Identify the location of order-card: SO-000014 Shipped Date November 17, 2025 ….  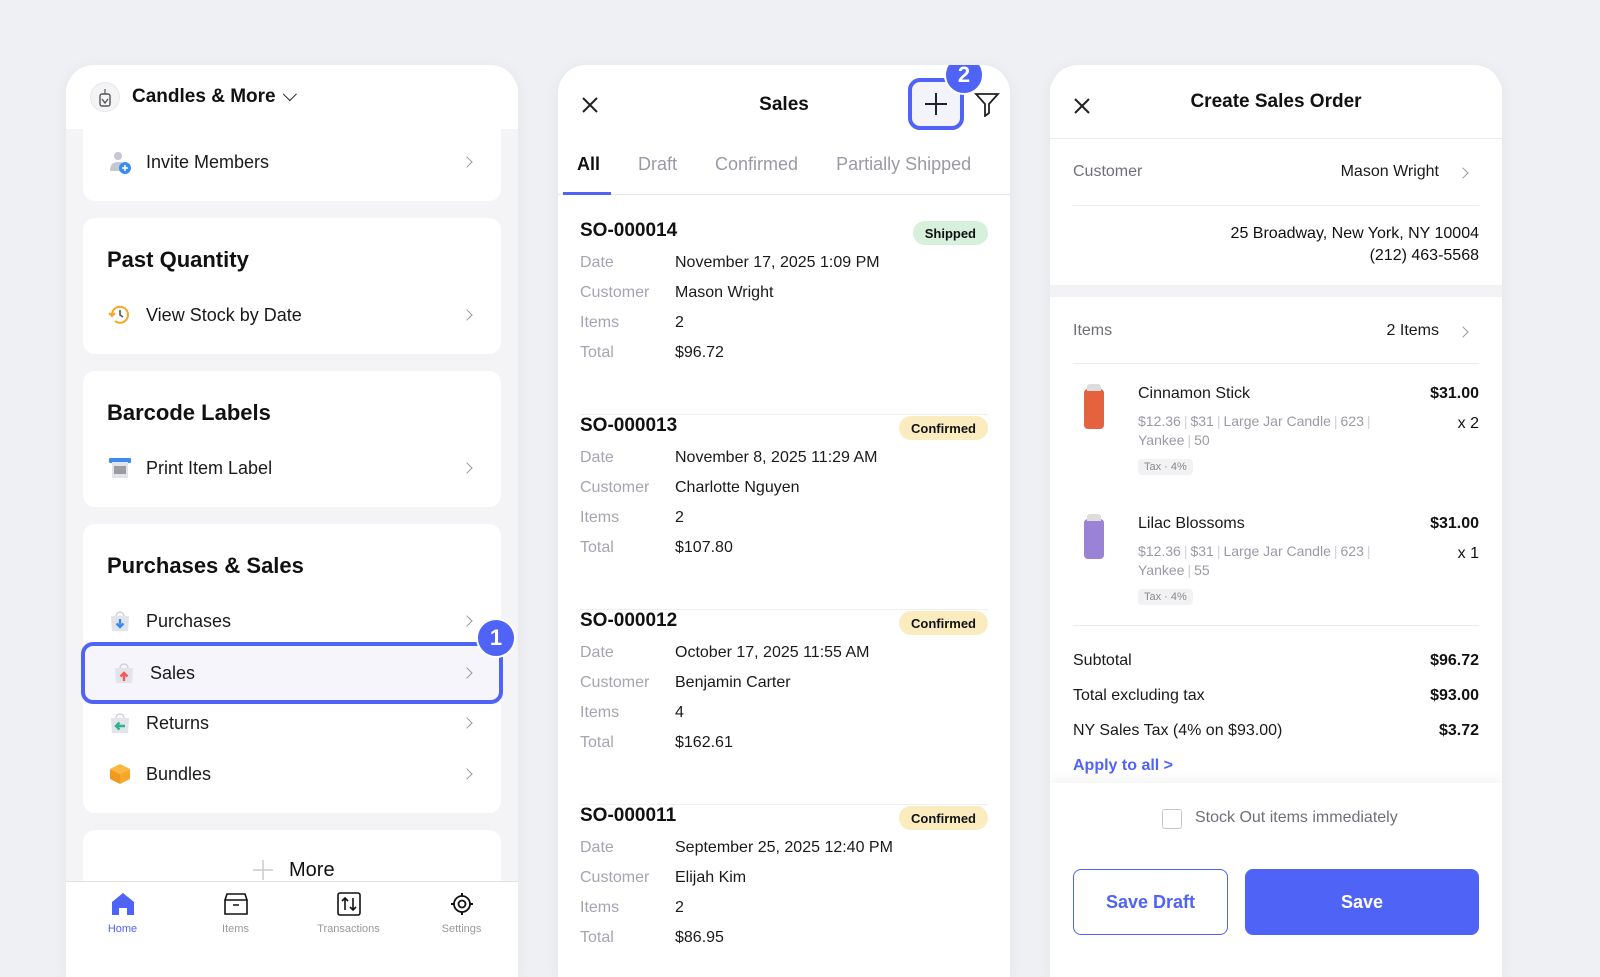
(784, 317).